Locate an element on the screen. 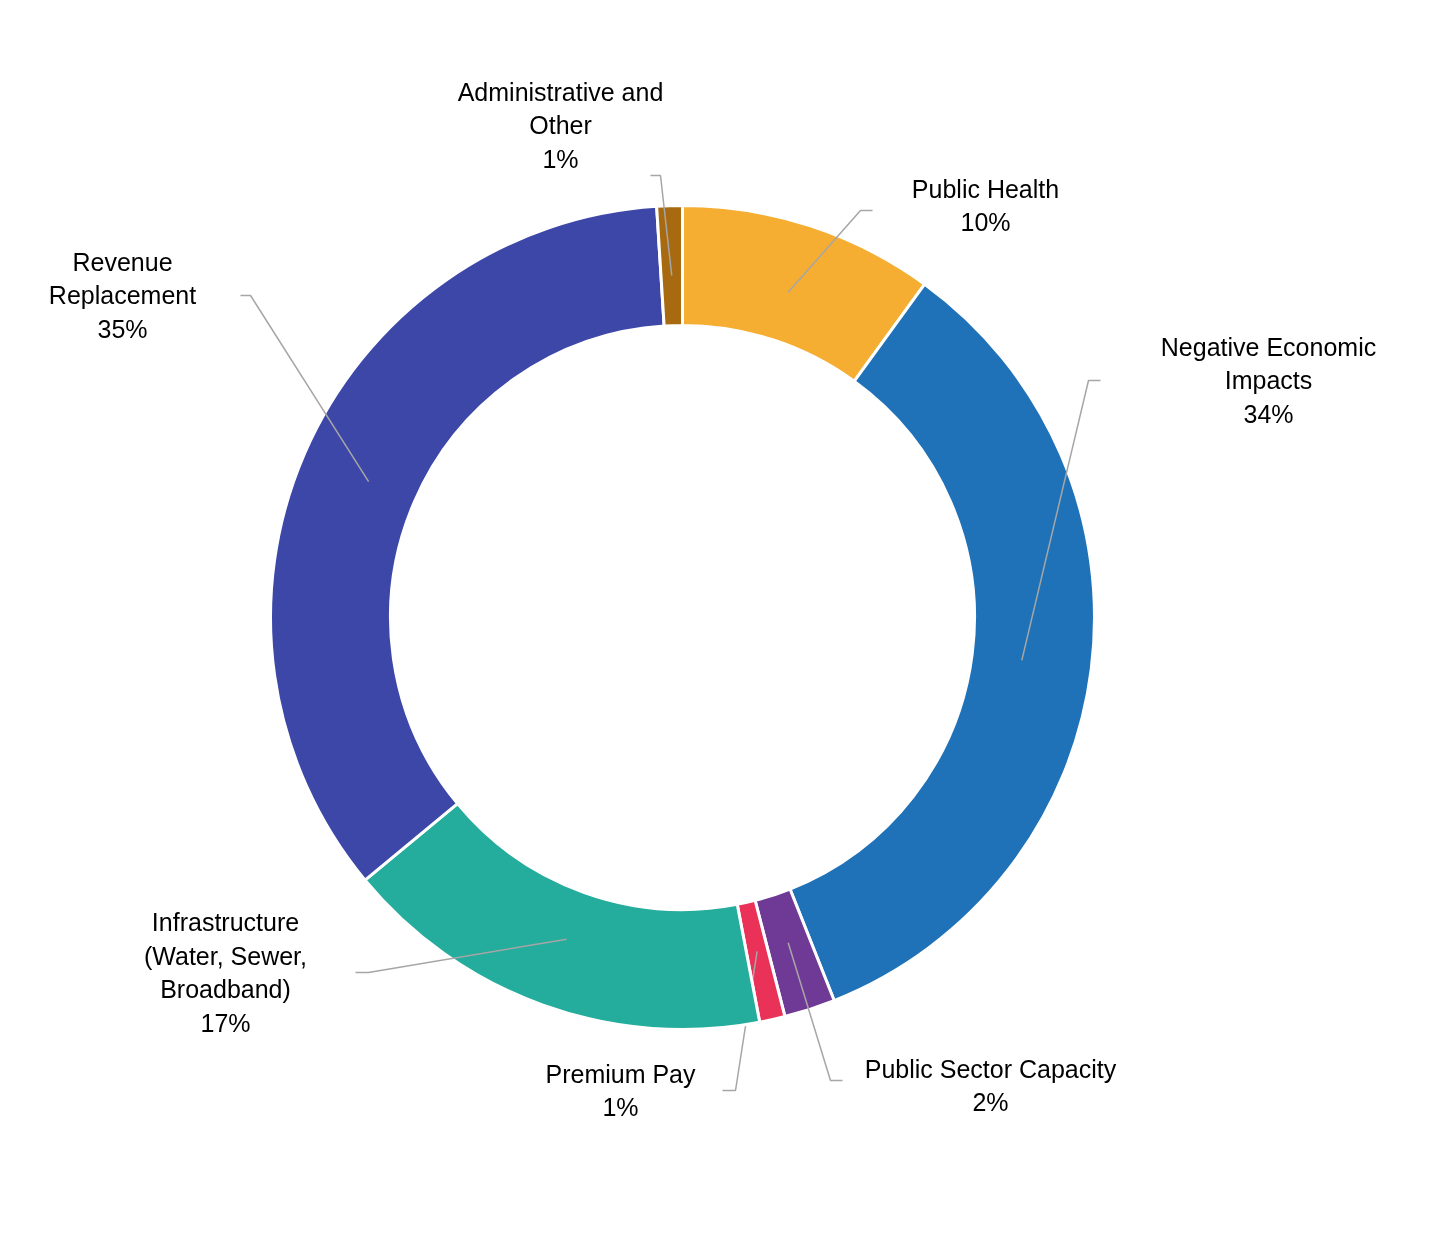 This screenshot has height=1240, width=1437. slice-label: Public Health is located at coordinates (985, 188).